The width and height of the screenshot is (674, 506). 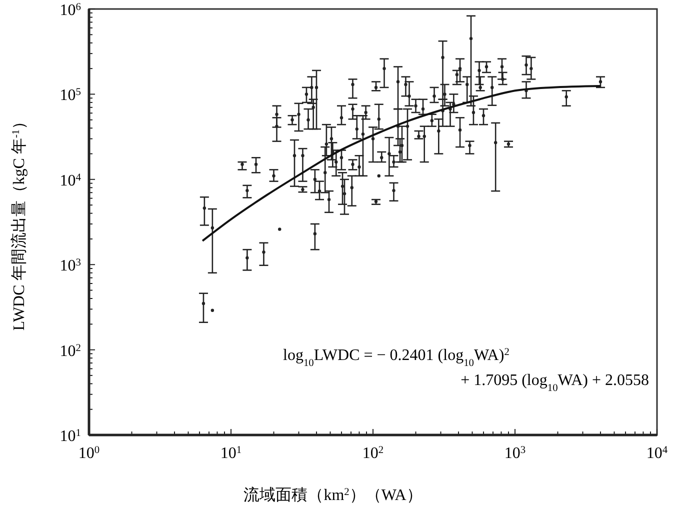 What do you see at coordinates (70, 10) in the screenshot?
I see `y-tick-label: 10$^{6}$` at bounding box center [70, 10].